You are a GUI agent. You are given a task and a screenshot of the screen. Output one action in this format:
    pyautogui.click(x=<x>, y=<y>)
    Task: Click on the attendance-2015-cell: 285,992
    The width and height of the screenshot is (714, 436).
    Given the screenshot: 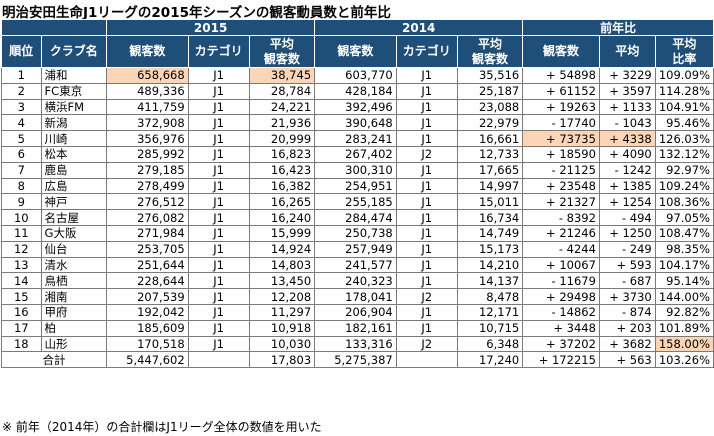 What is the action you would take?
    pyautogui.click(x=147, y=154)
    